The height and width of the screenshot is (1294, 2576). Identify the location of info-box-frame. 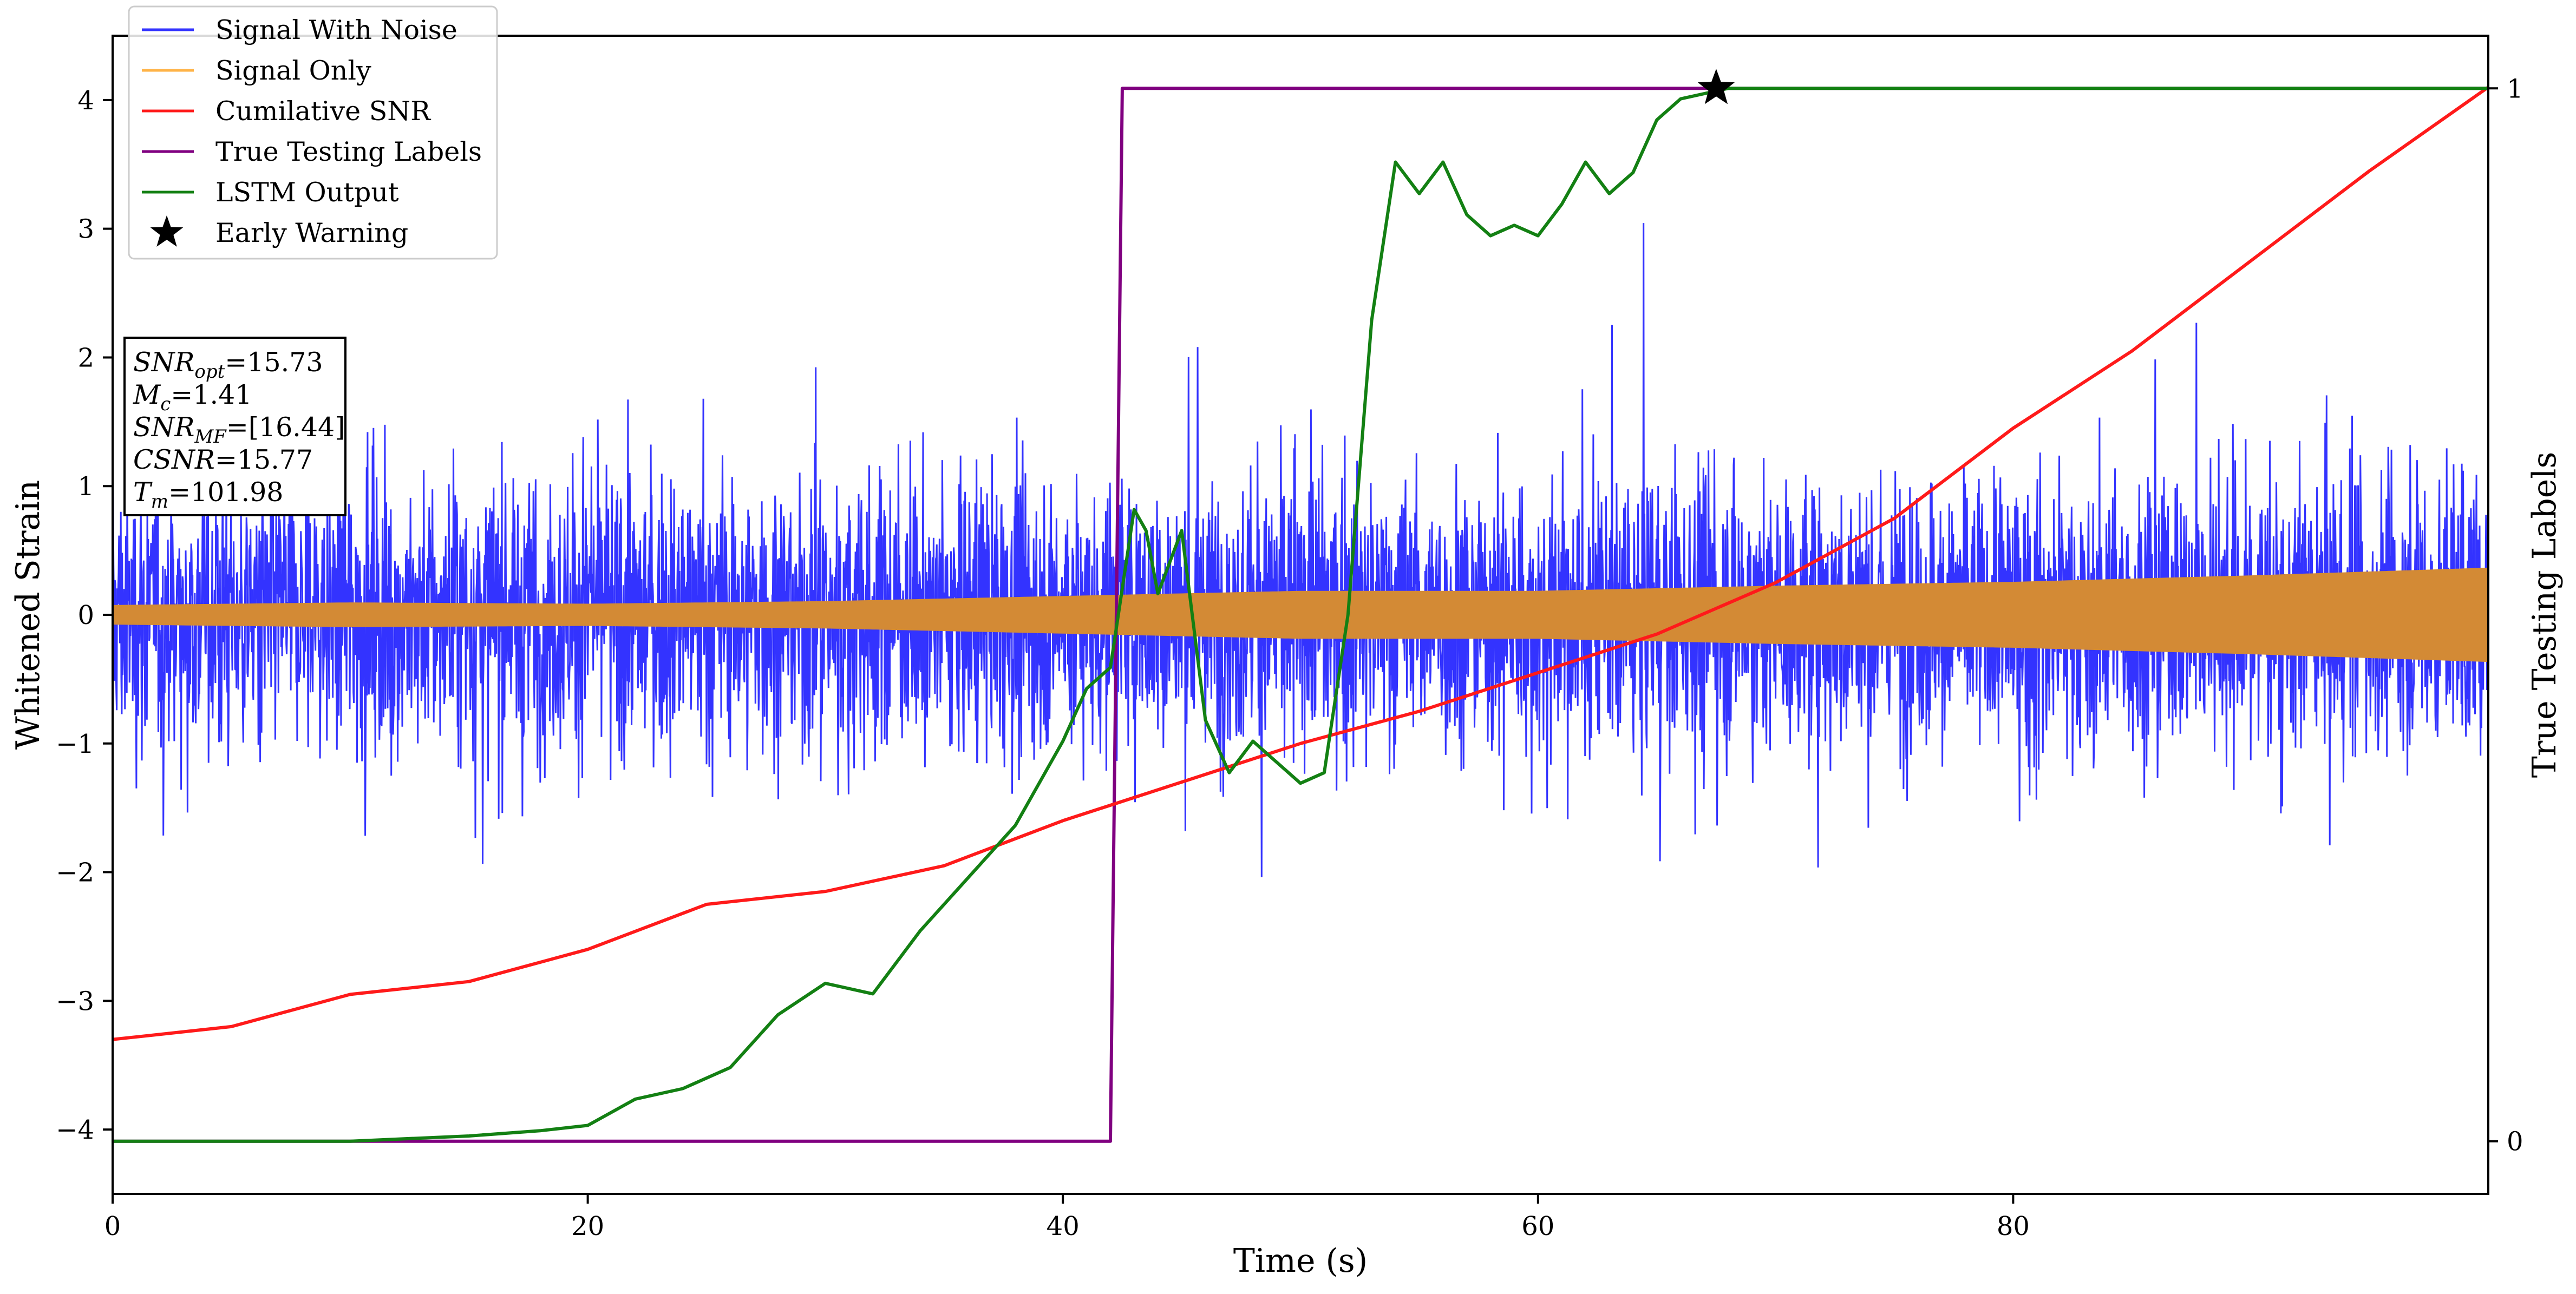
(235, 426).